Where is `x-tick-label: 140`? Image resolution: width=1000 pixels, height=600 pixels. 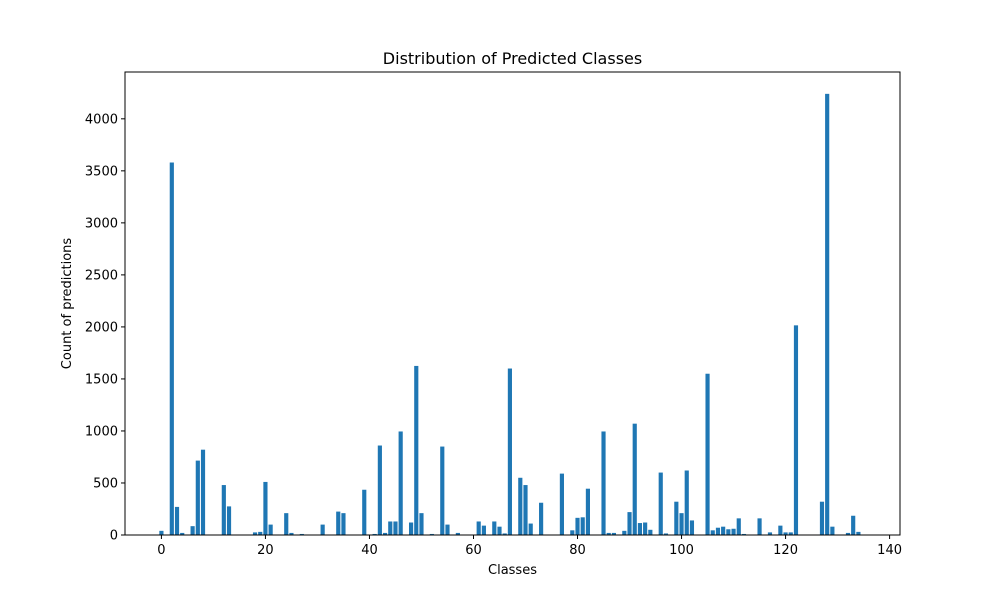
x-tick-label: 140 is located at coordinates (889, 550).